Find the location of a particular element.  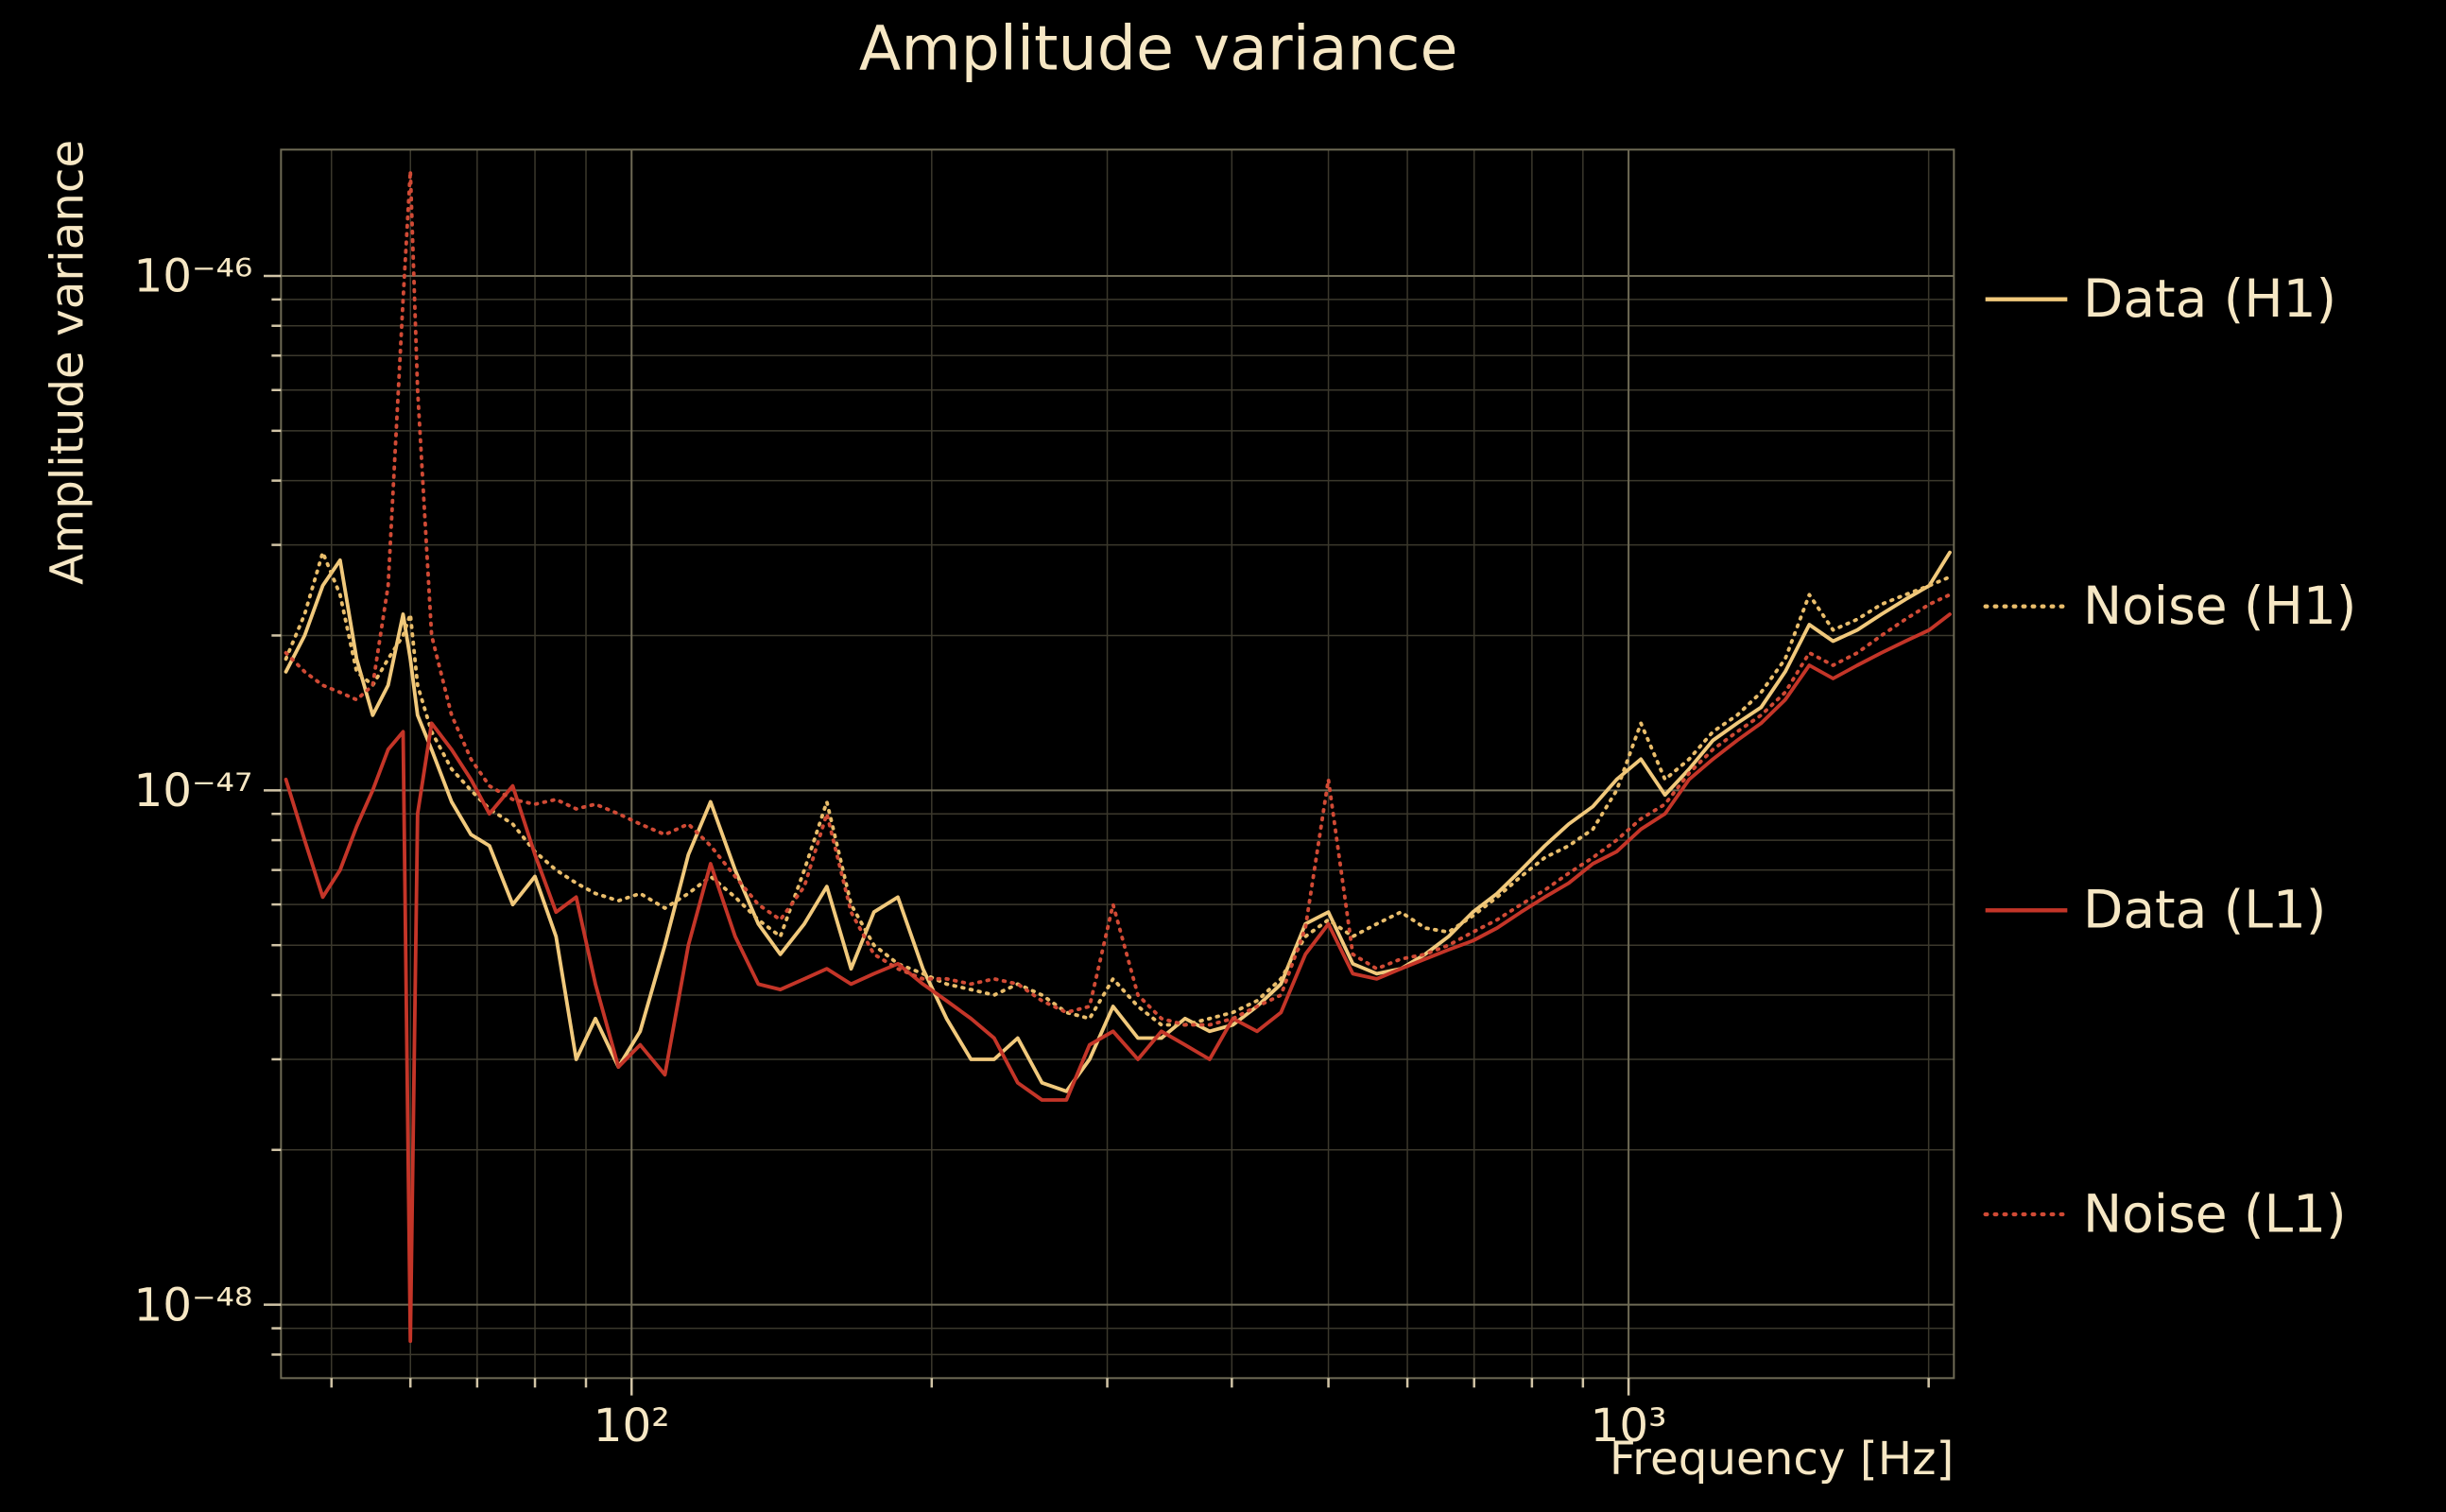

legend-item-data-h1: Data (H1) is located at coordinates (2160, 298).